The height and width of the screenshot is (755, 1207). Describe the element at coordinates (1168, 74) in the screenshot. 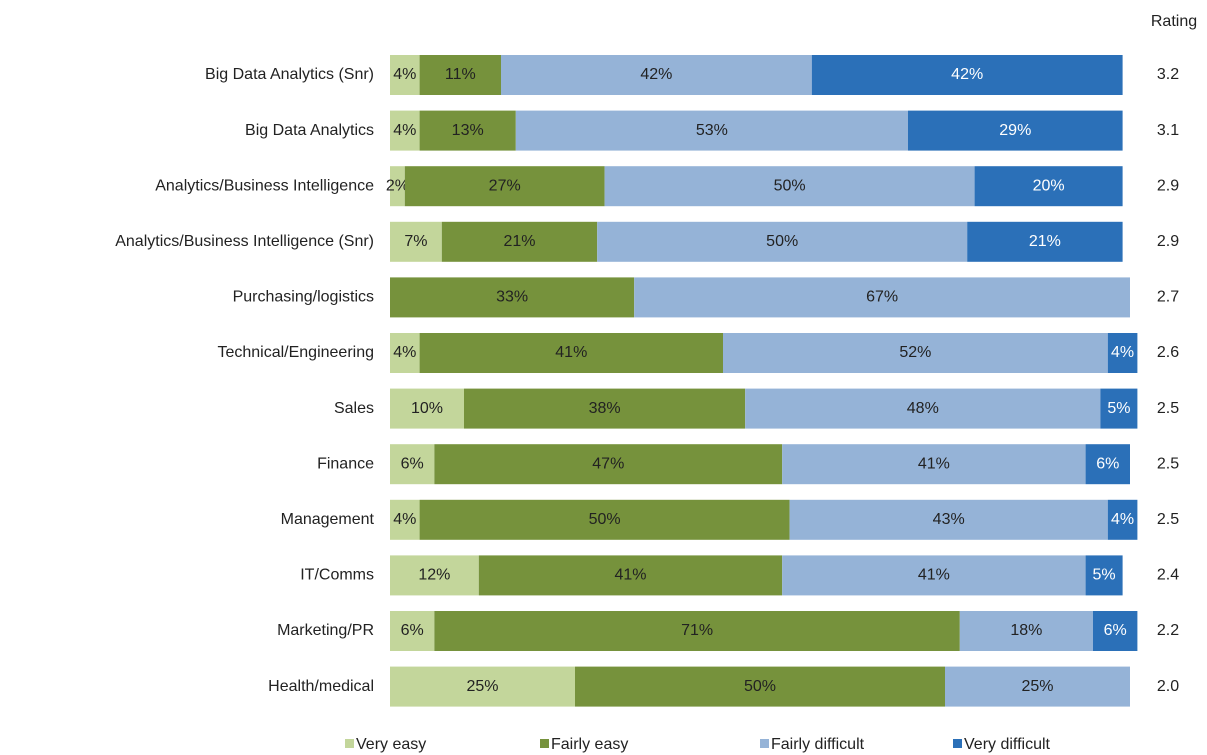

I see `rating-label: 3.2` at that location.